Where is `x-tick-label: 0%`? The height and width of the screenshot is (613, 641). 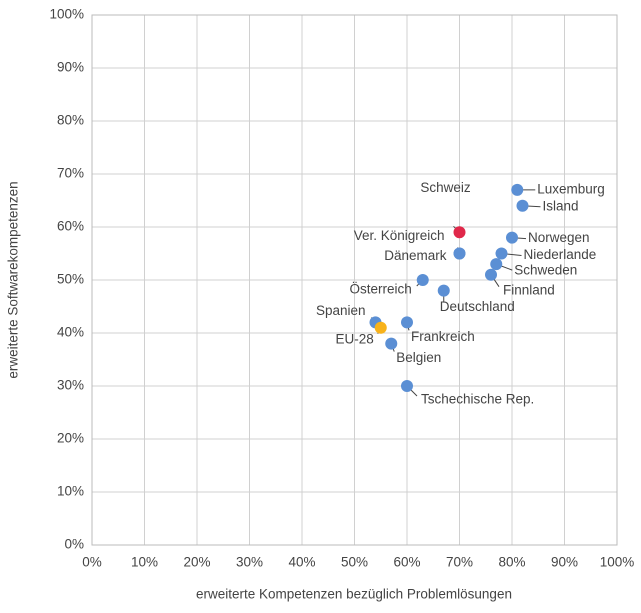
x-tick-label: 0% is located at coordinates (92, 562).